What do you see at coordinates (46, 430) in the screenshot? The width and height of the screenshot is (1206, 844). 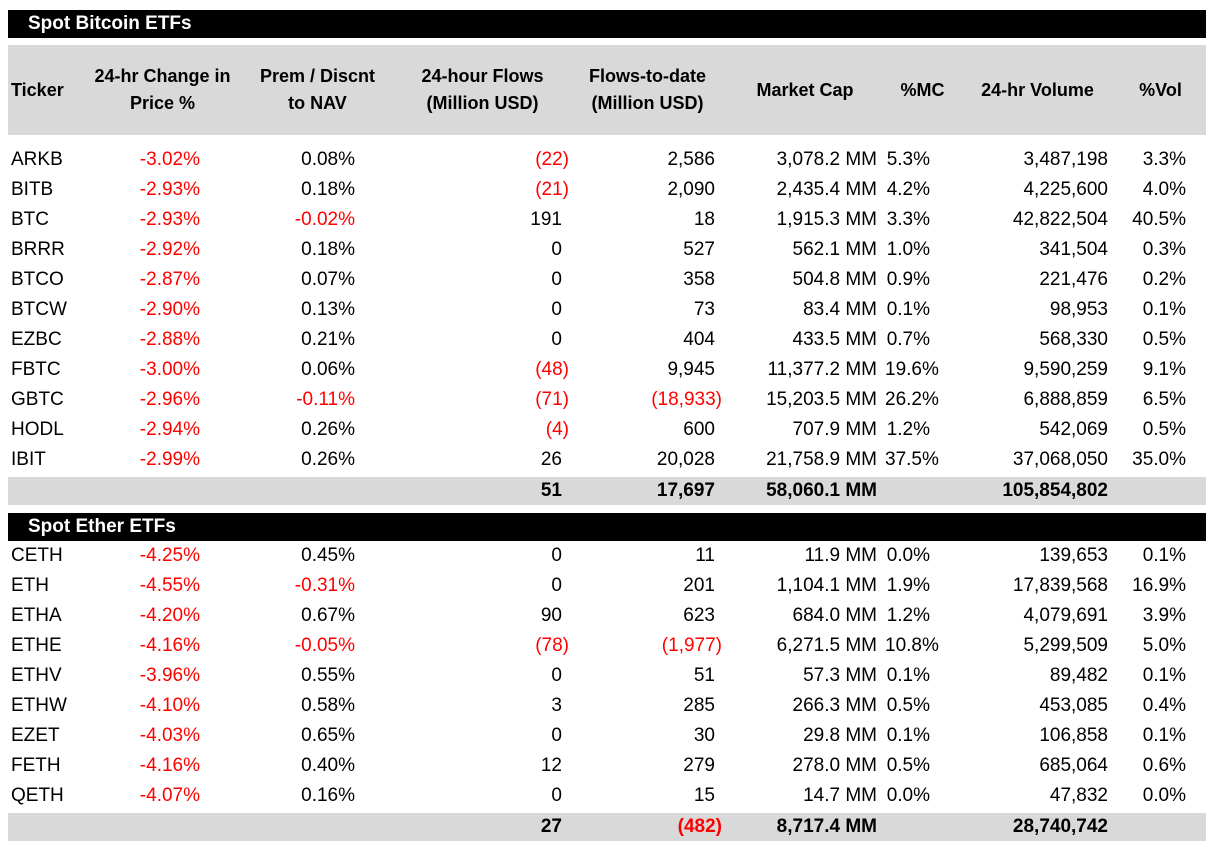 I see `cell-ticker: HODL` at bounding box center [46, 430].